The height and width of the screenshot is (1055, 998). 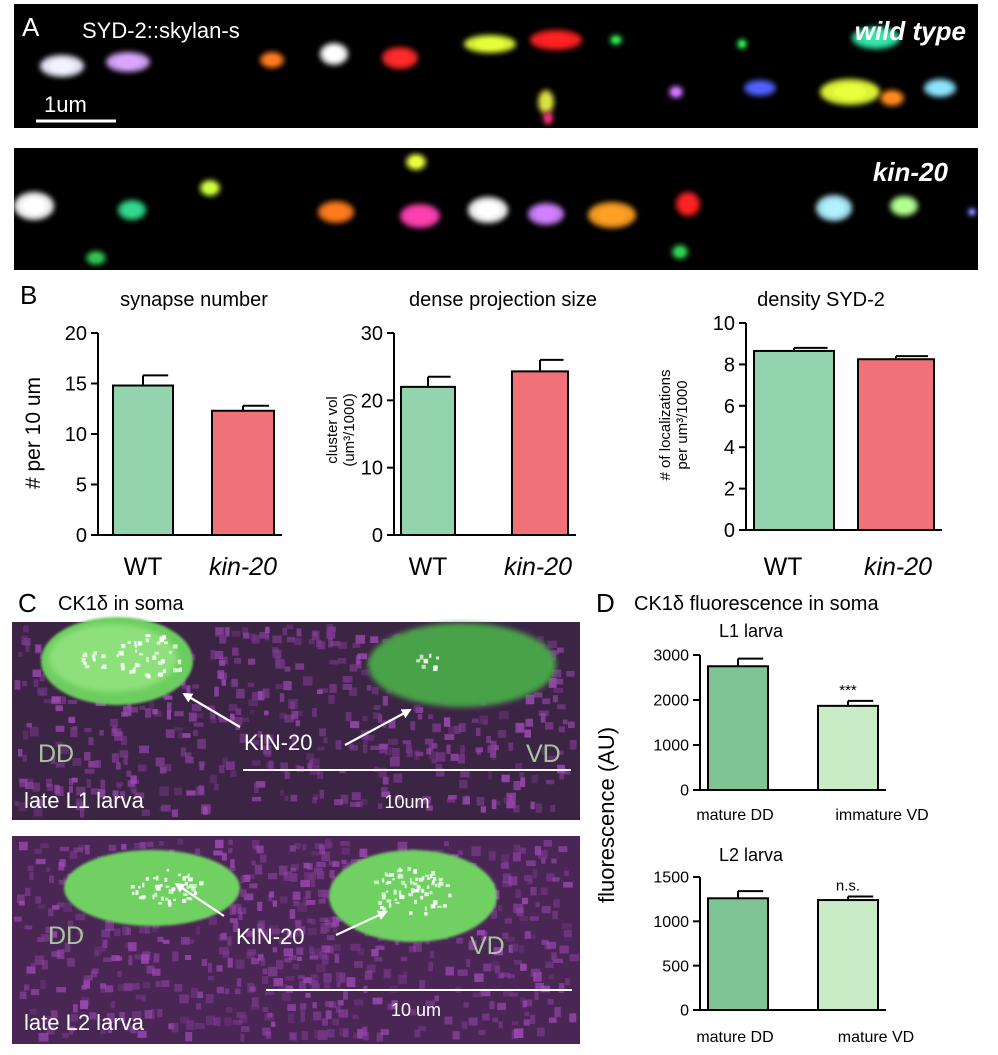 I want to click on x-label-mature-dd: mature DD, so click(x=734, y=815).